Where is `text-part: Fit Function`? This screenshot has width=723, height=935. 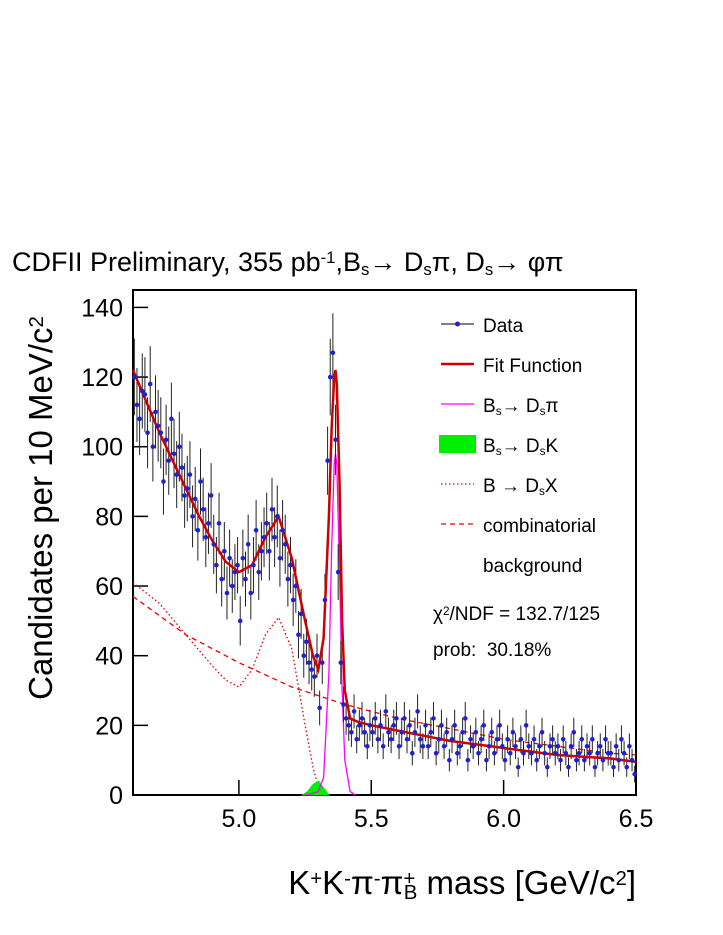 text-part: Fit Function is located at coordinates (532, 366).